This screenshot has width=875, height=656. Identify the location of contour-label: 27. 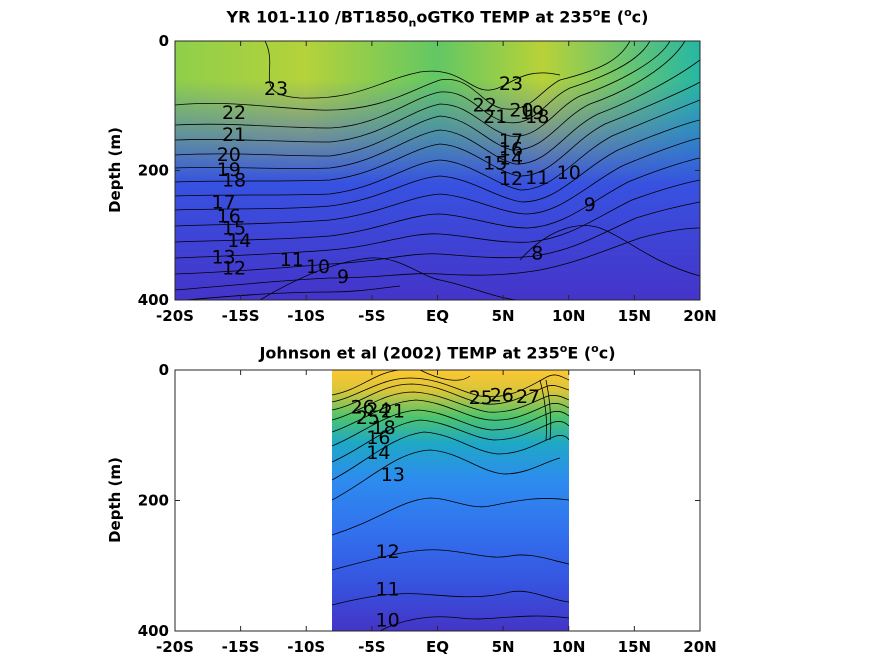
(528, 397).